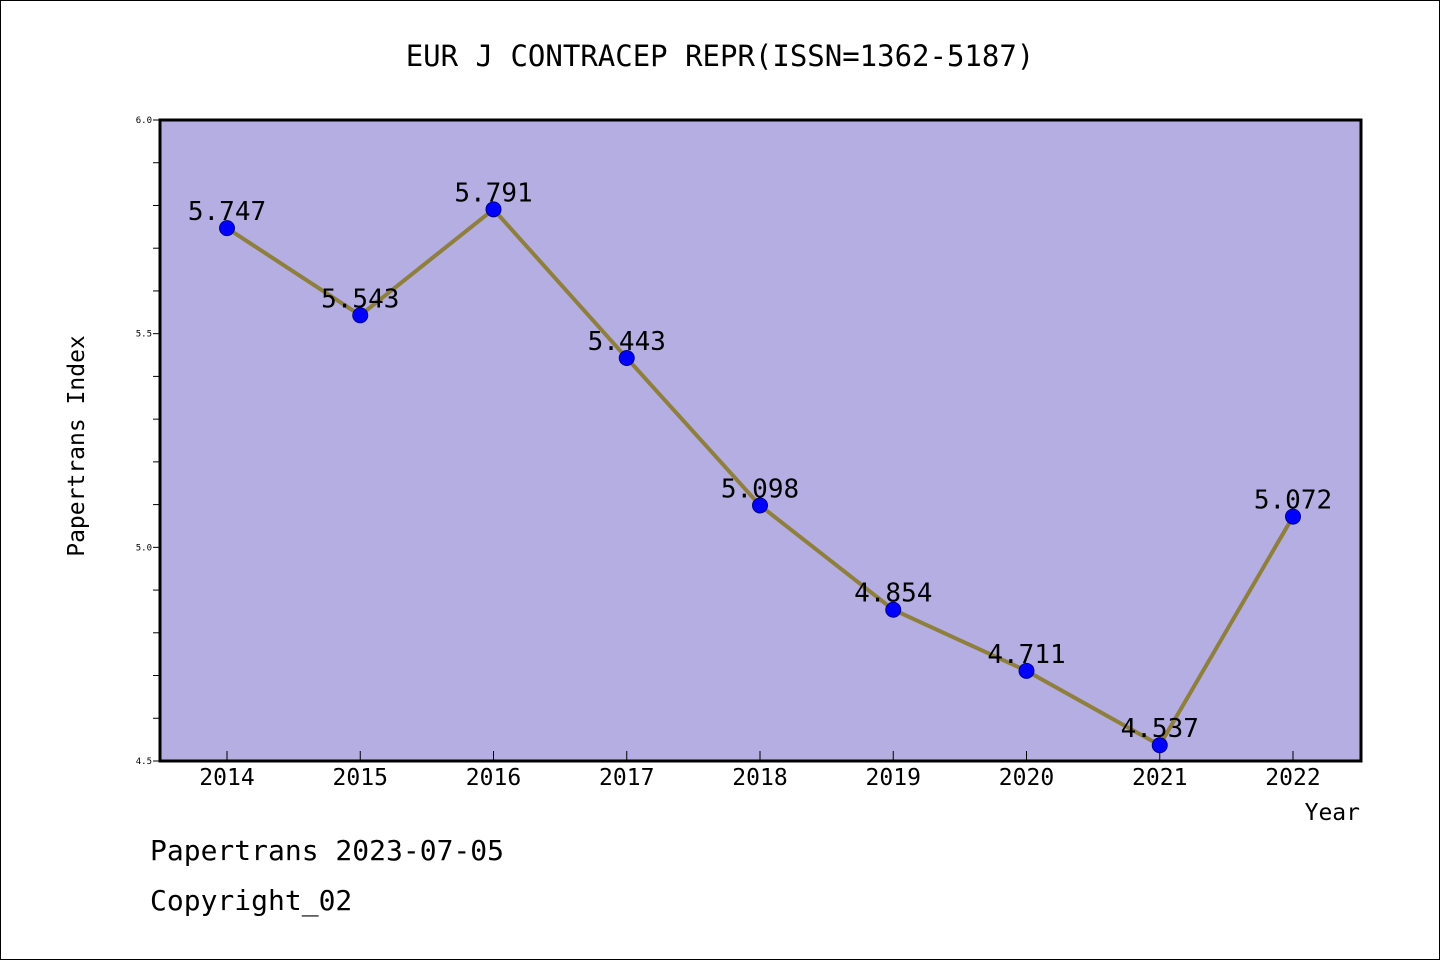 The image size is (1440, 960). Describe the element at coordinates (720, 56) in the screenshot. I see `chart-title: EUR J CONTRACEP REPR(ISSN=1362-5187)` at that location.